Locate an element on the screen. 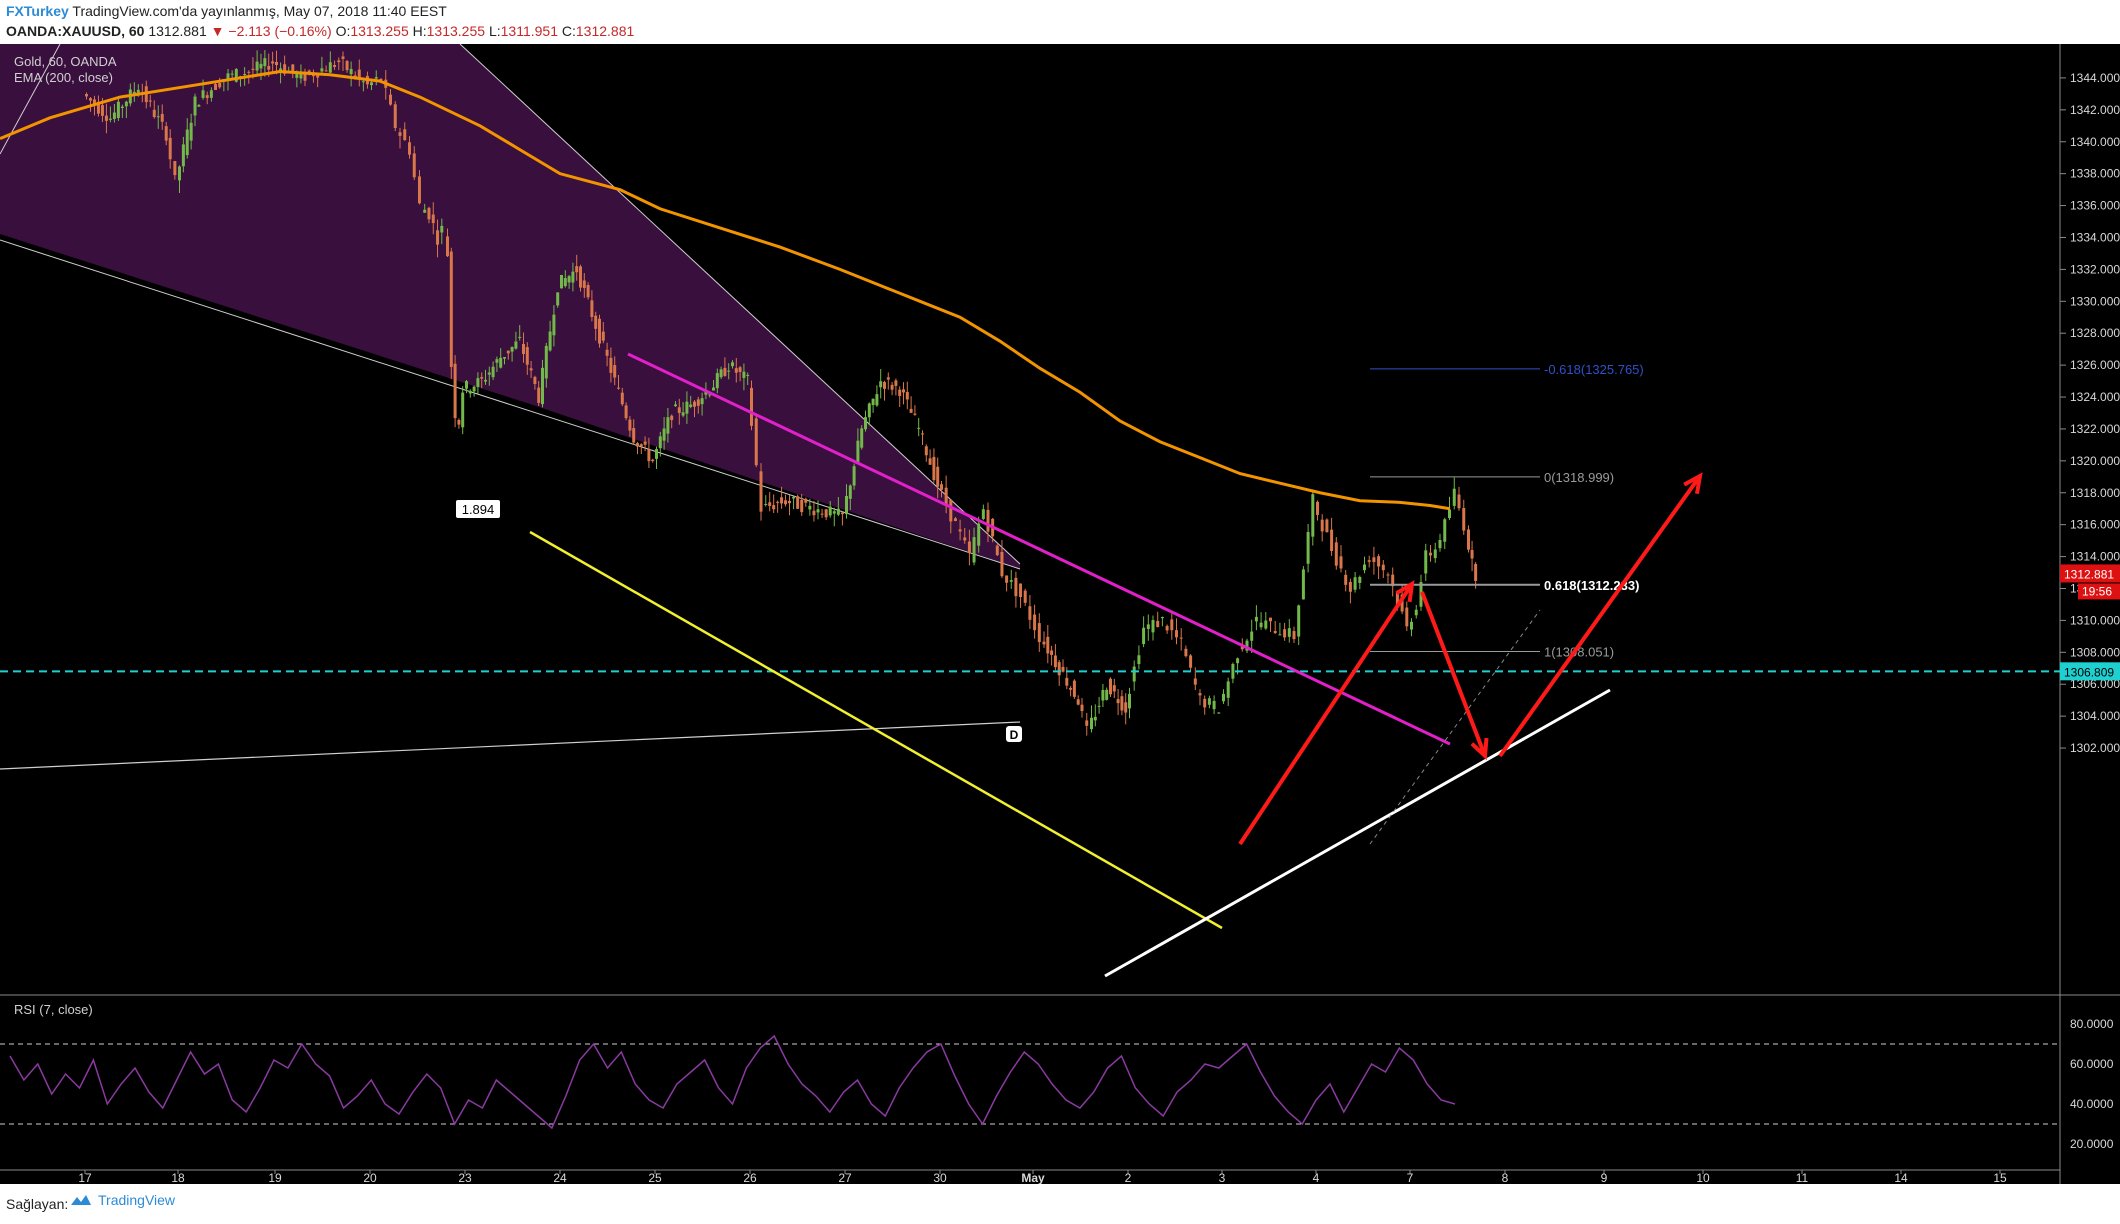  rsi-tick-label: 80.0000 is located at coordinates (2092, 1024).